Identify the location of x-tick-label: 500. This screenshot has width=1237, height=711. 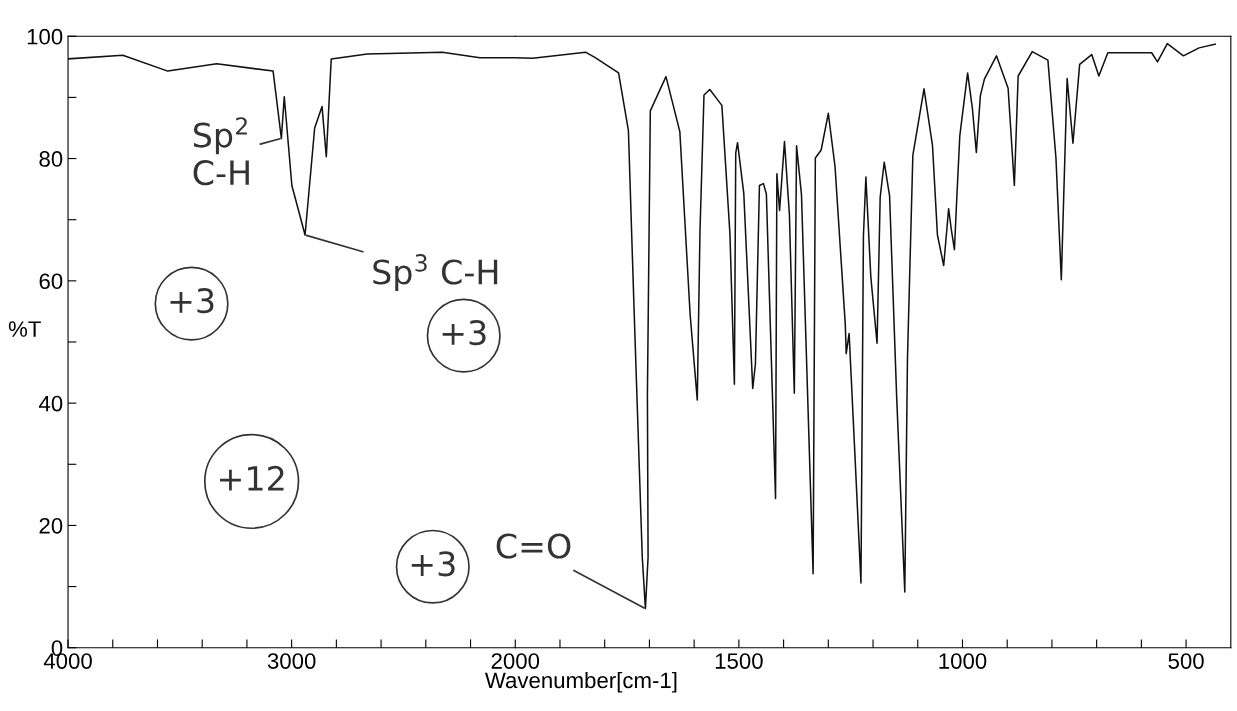
(1186, 661).